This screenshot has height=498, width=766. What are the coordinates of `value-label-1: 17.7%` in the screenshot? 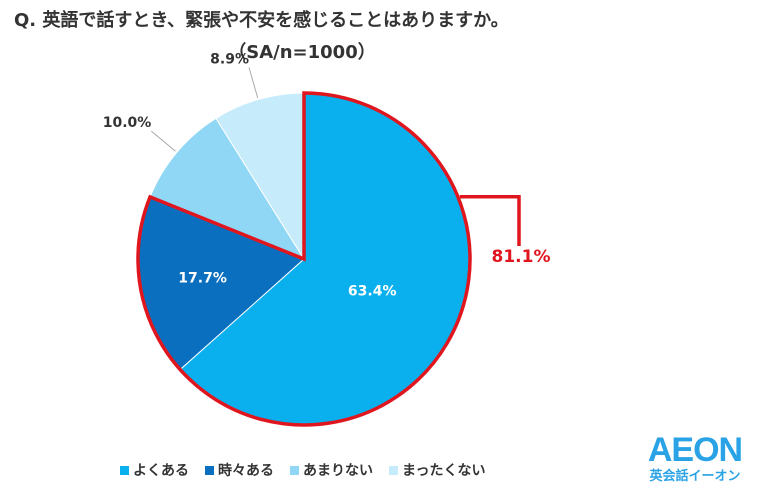 It's located at (202, 279).